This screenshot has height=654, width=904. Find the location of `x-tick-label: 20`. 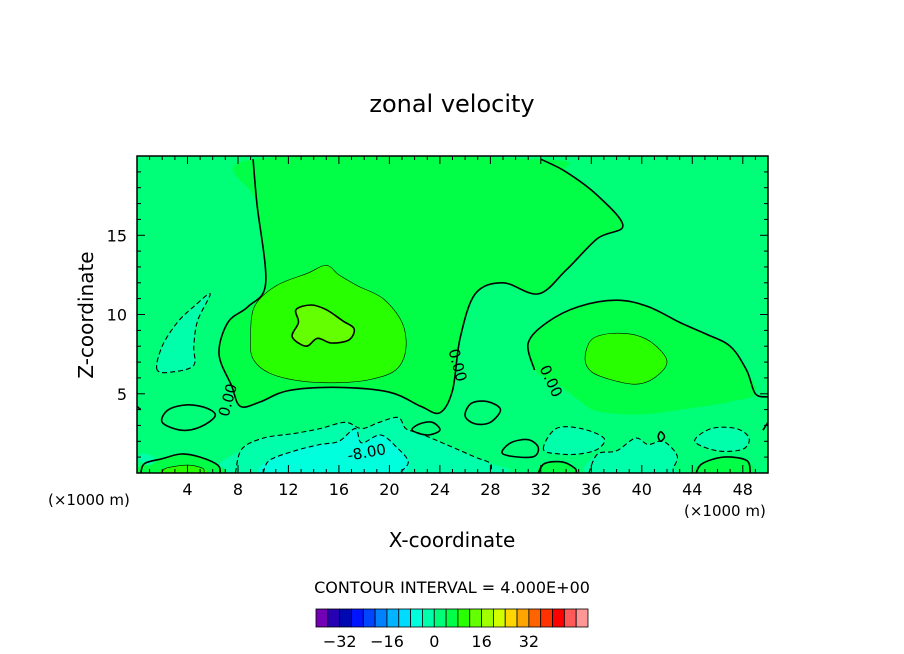

x-tick-label: 20 is located at coordinates (389, 489).